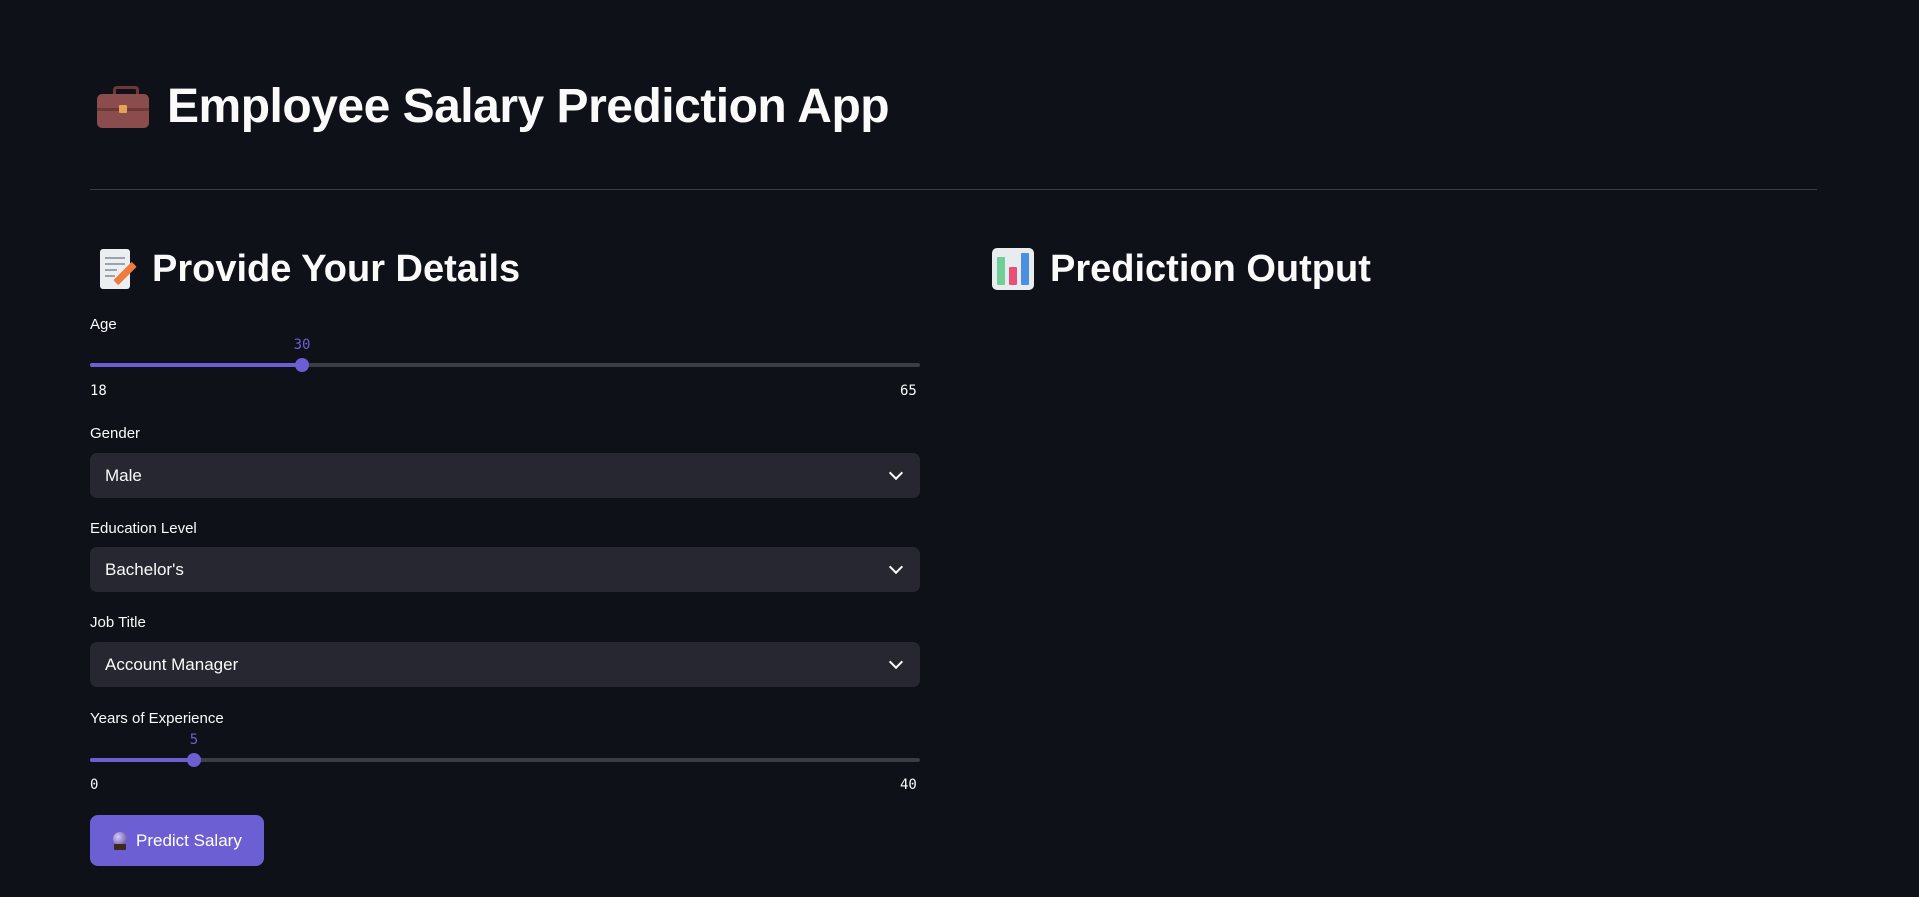  Describe the element at coordinates (143, 528) in the screenshot. I see `education-label: Education Level` at that location.